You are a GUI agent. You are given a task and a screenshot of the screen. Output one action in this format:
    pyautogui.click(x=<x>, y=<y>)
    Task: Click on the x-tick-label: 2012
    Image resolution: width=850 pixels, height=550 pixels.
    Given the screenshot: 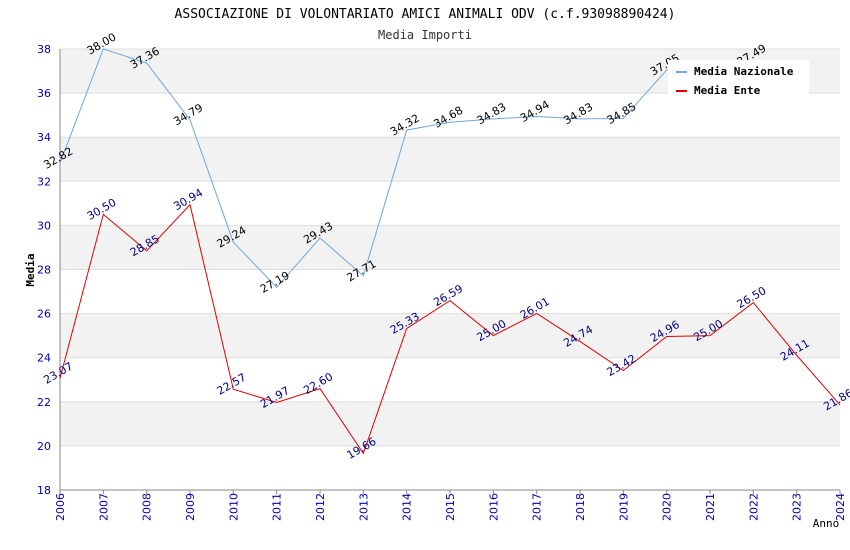 What is the action you would take?
    pyautogui.click(x=320, y=507)
    